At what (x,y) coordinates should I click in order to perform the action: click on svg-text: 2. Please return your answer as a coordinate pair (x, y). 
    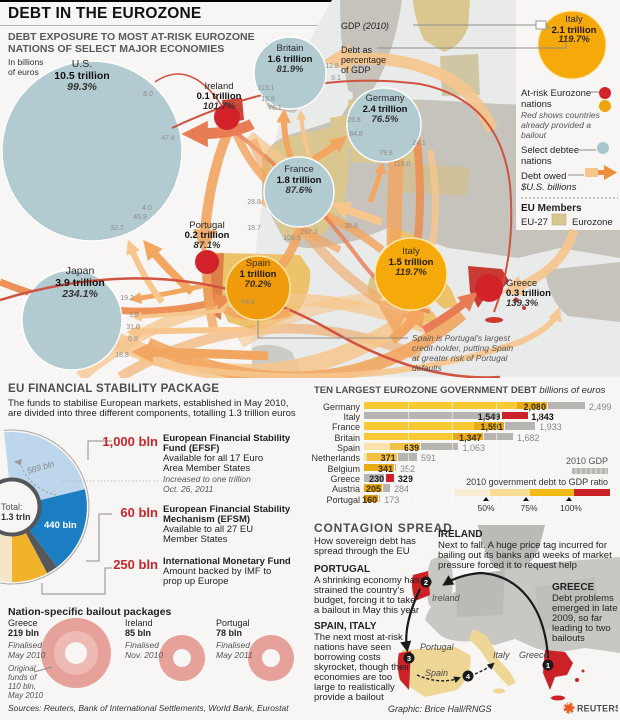
    Looking at the image, I should click on (426, 582).